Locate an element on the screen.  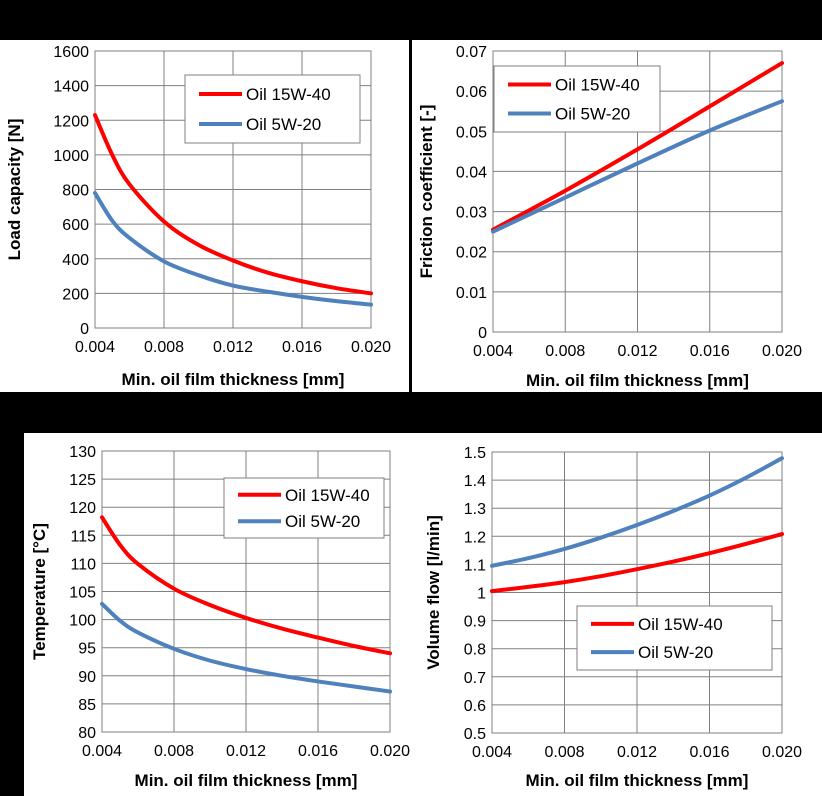
y-tick-label: 0.8 is located at coordinates (475, 650).